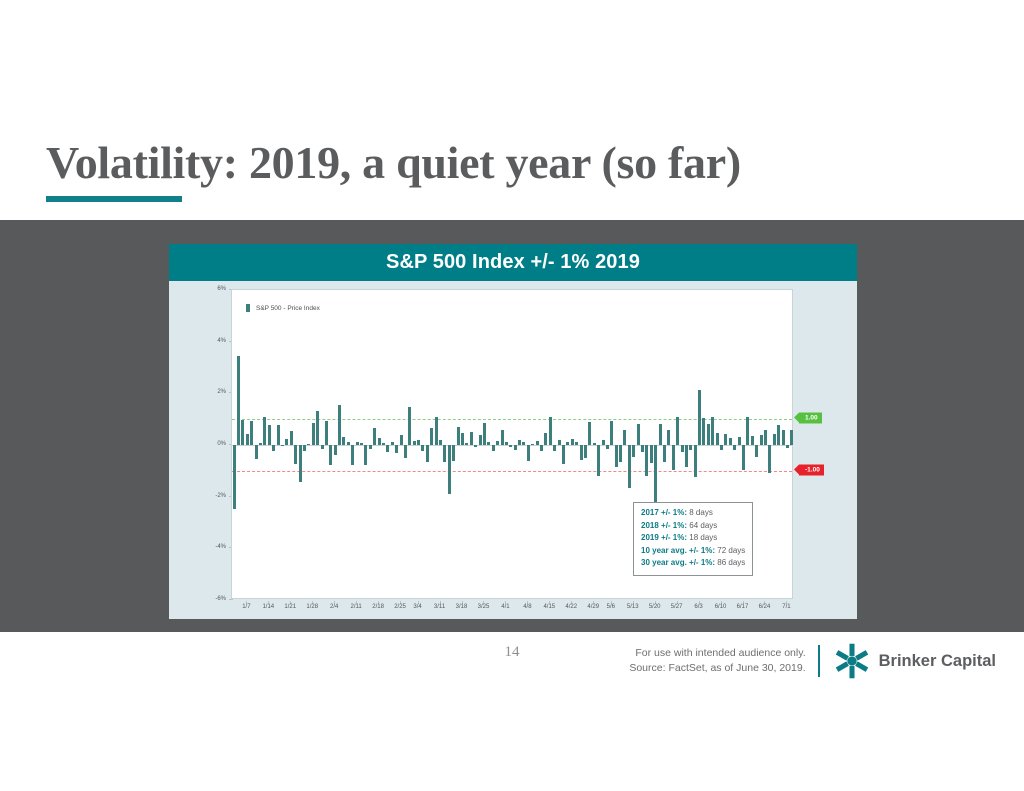  Describe the element at coordinates (512, 652) in the screenshot. I see `page-number: 14` at that location.